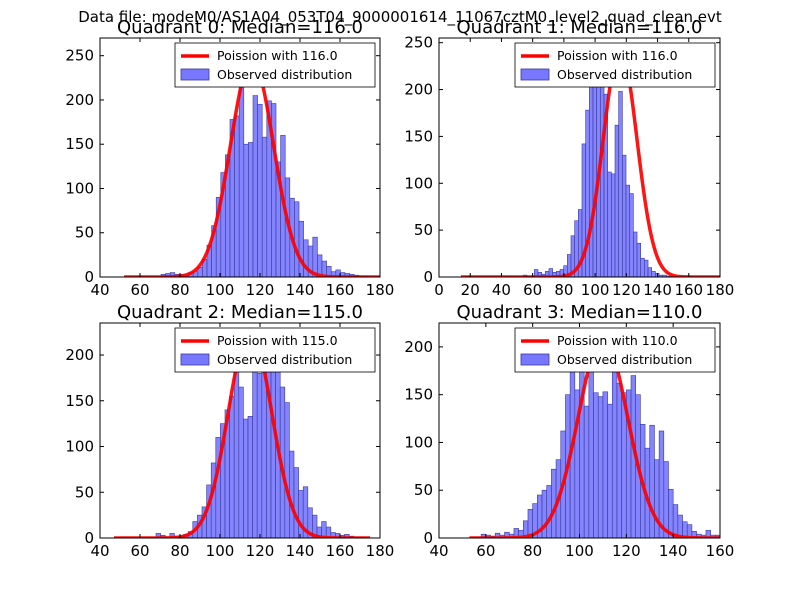 The width and height of the screenshot is (800, 600). I want to click on legend-box, so click(275, 350).